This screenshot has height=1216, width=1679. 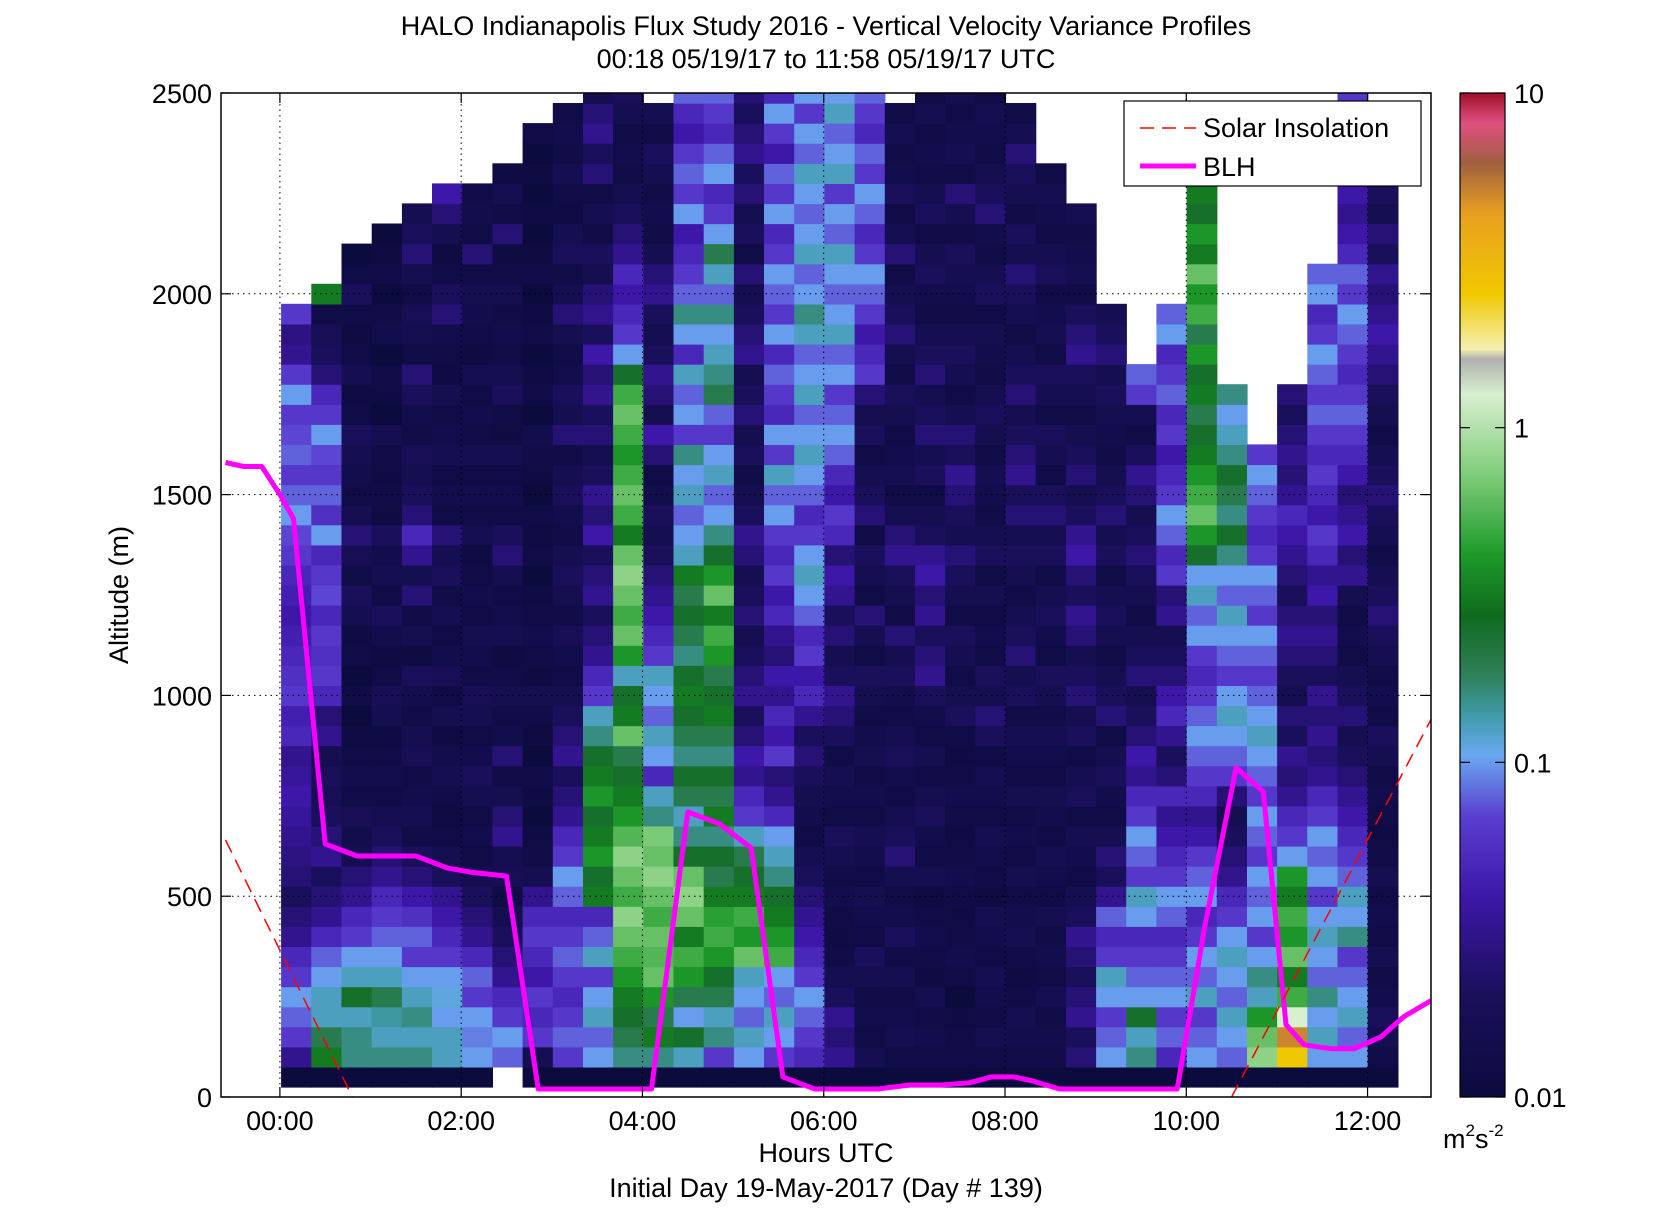 What do you see at coordinates (1470, 1130) in the screenshot?
I see `colorbar-unit-sup1: 2` at bounding box center [1470, 1130].